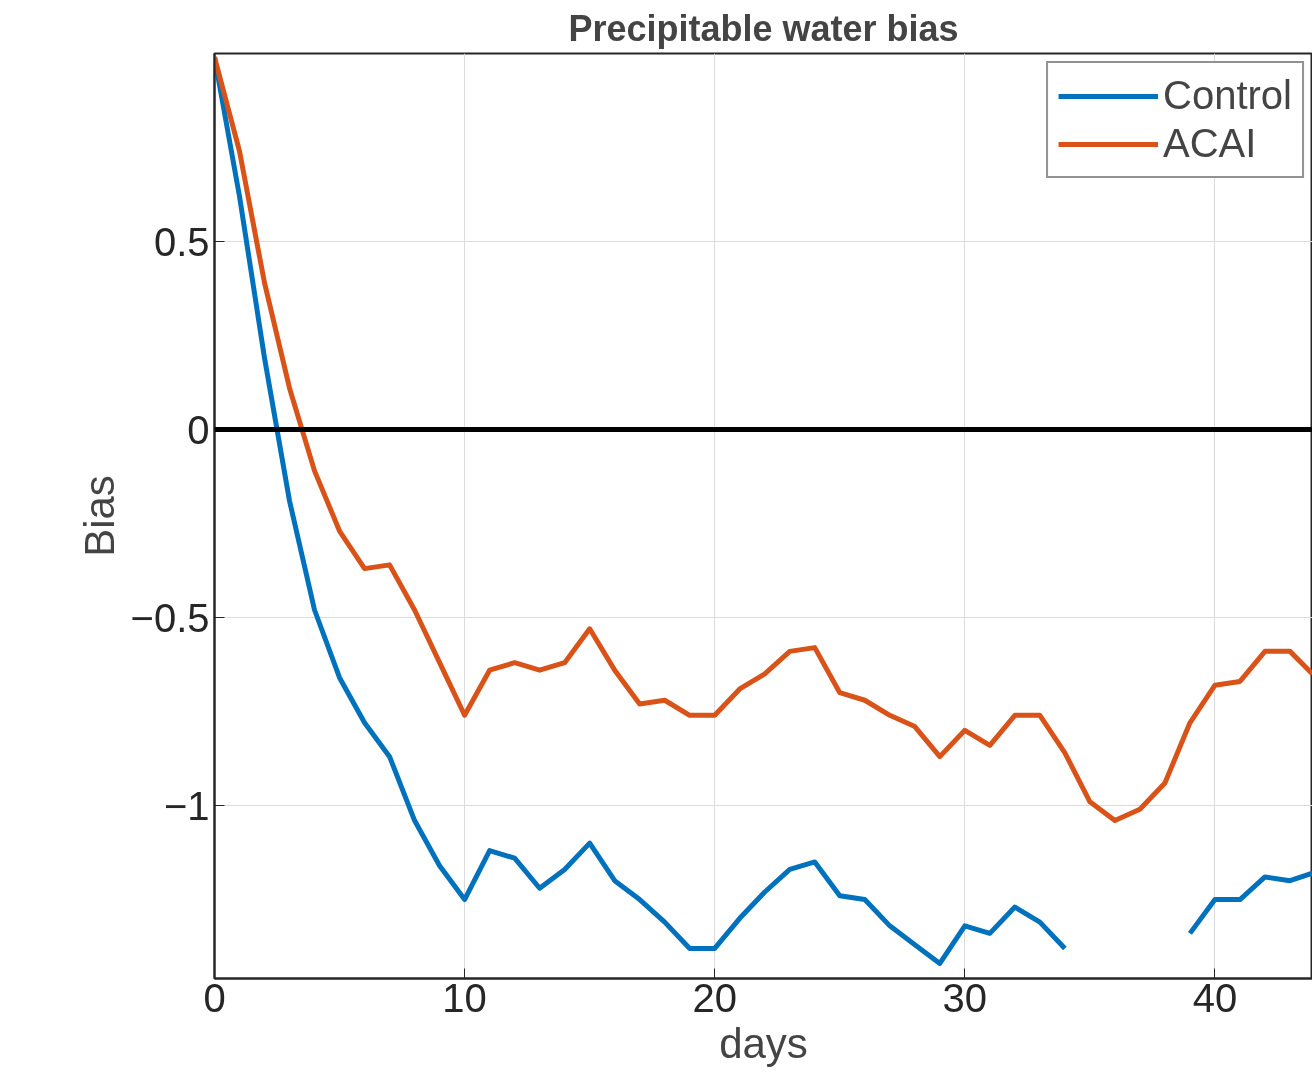 The width and height of the screenshot is (1312, 1088). I want to click on x-tick-label: 30, so click(965, 997).